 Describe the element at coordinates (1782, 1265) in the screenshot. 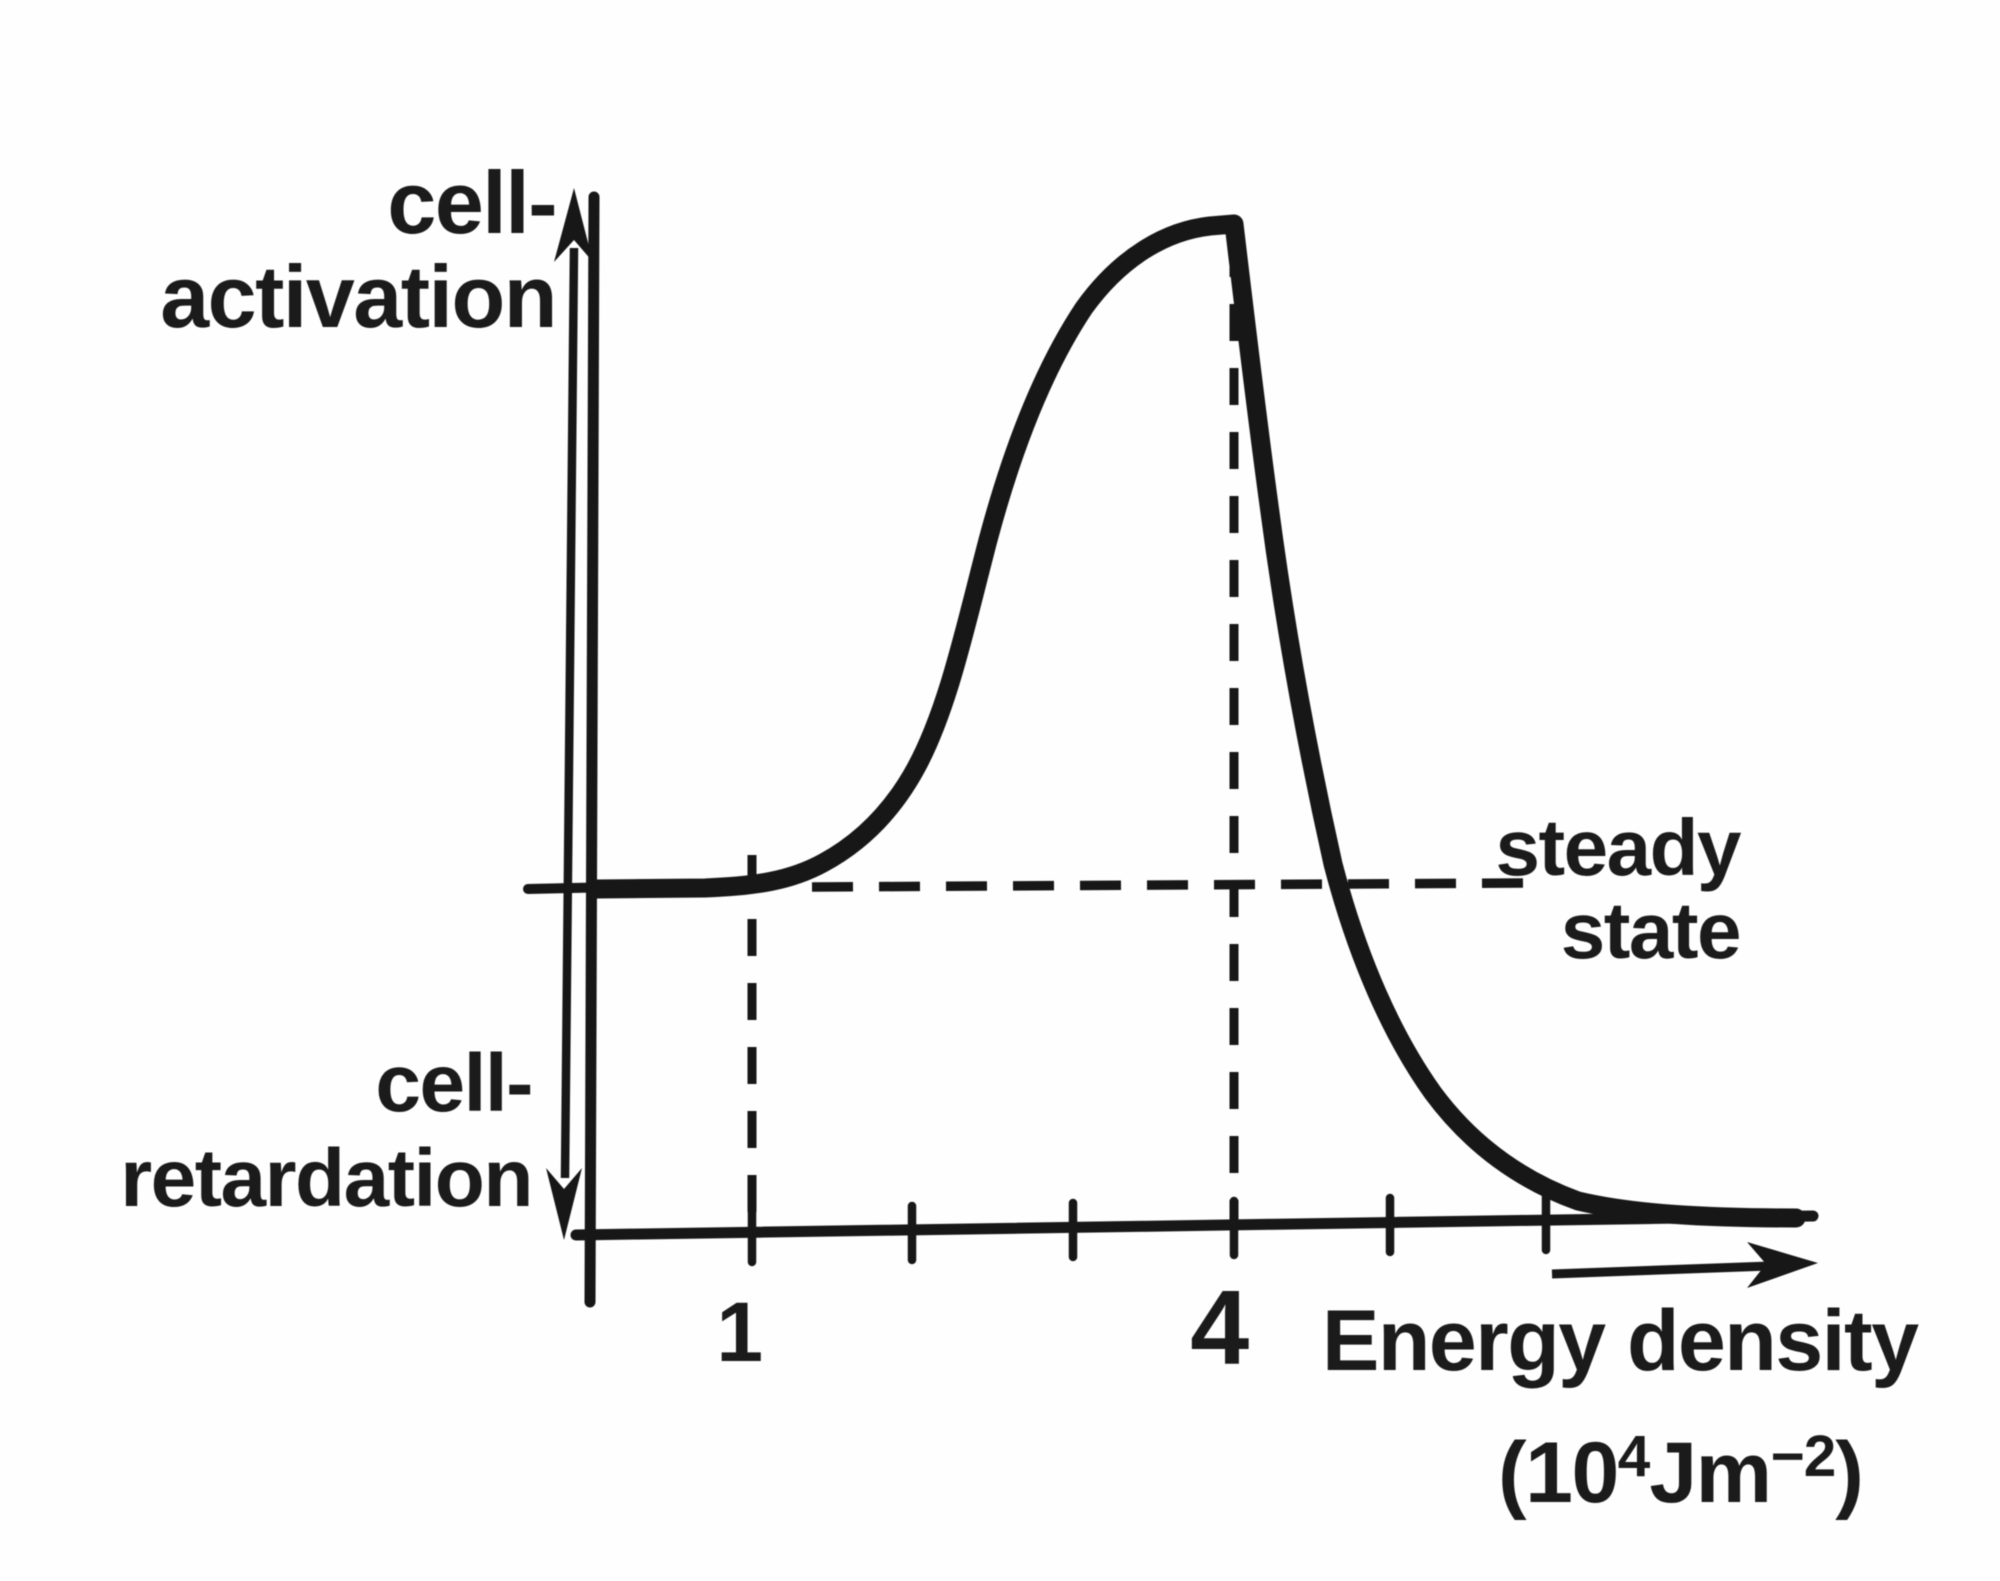

I see `x-arrowhead-right-icon` at that location.